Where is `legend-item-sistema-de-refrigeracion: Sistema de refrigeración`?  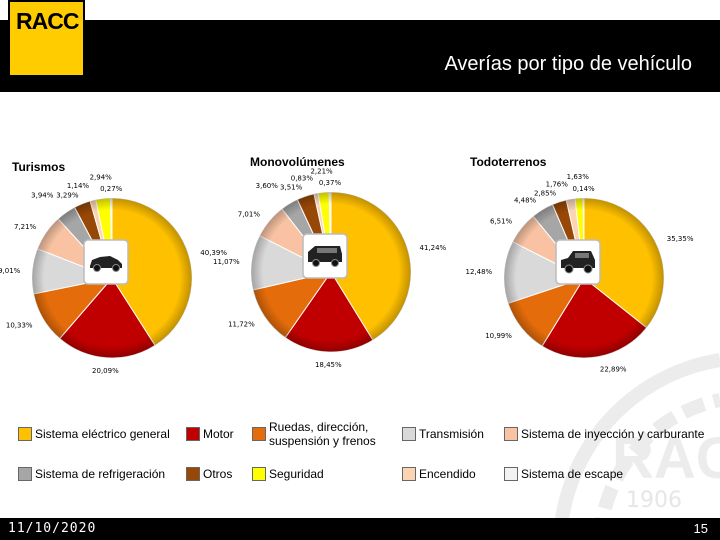
legend-item-sistema-de-refrigeracion: Sistema de refrigeración is located at coordinates (91, 474).